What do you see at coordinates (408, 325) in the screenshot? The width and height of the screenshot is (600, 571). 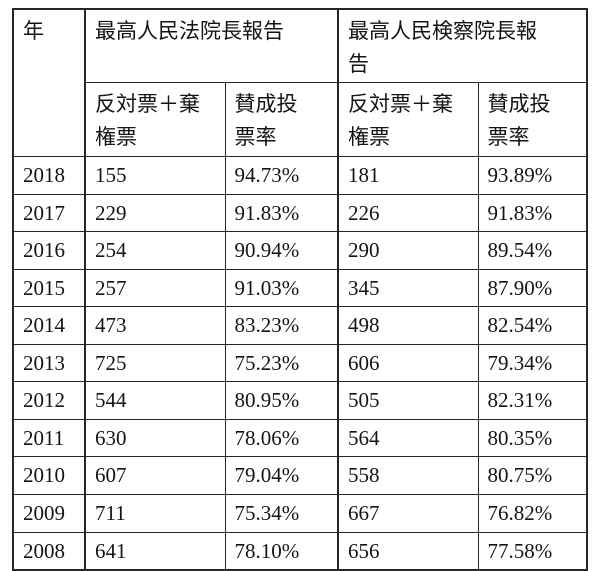 I see `cell-proc-opposed: 498` at bounding box center [408, 325].